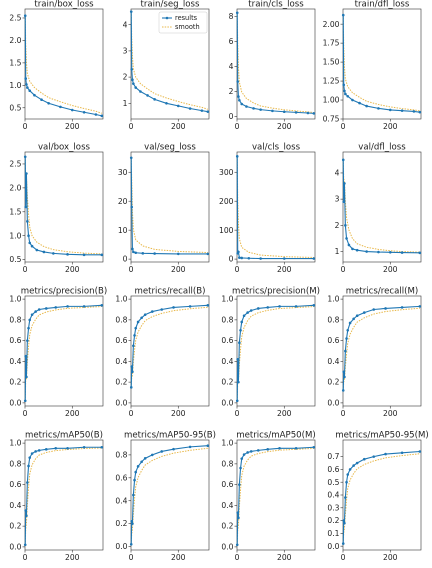 The width and height of the screenshot is (432, 568). What do you see at coordinates (382, 292) in the screenshot?
I see `subplot-title: metrics/recall(M)` at bounding box center [382, 292].